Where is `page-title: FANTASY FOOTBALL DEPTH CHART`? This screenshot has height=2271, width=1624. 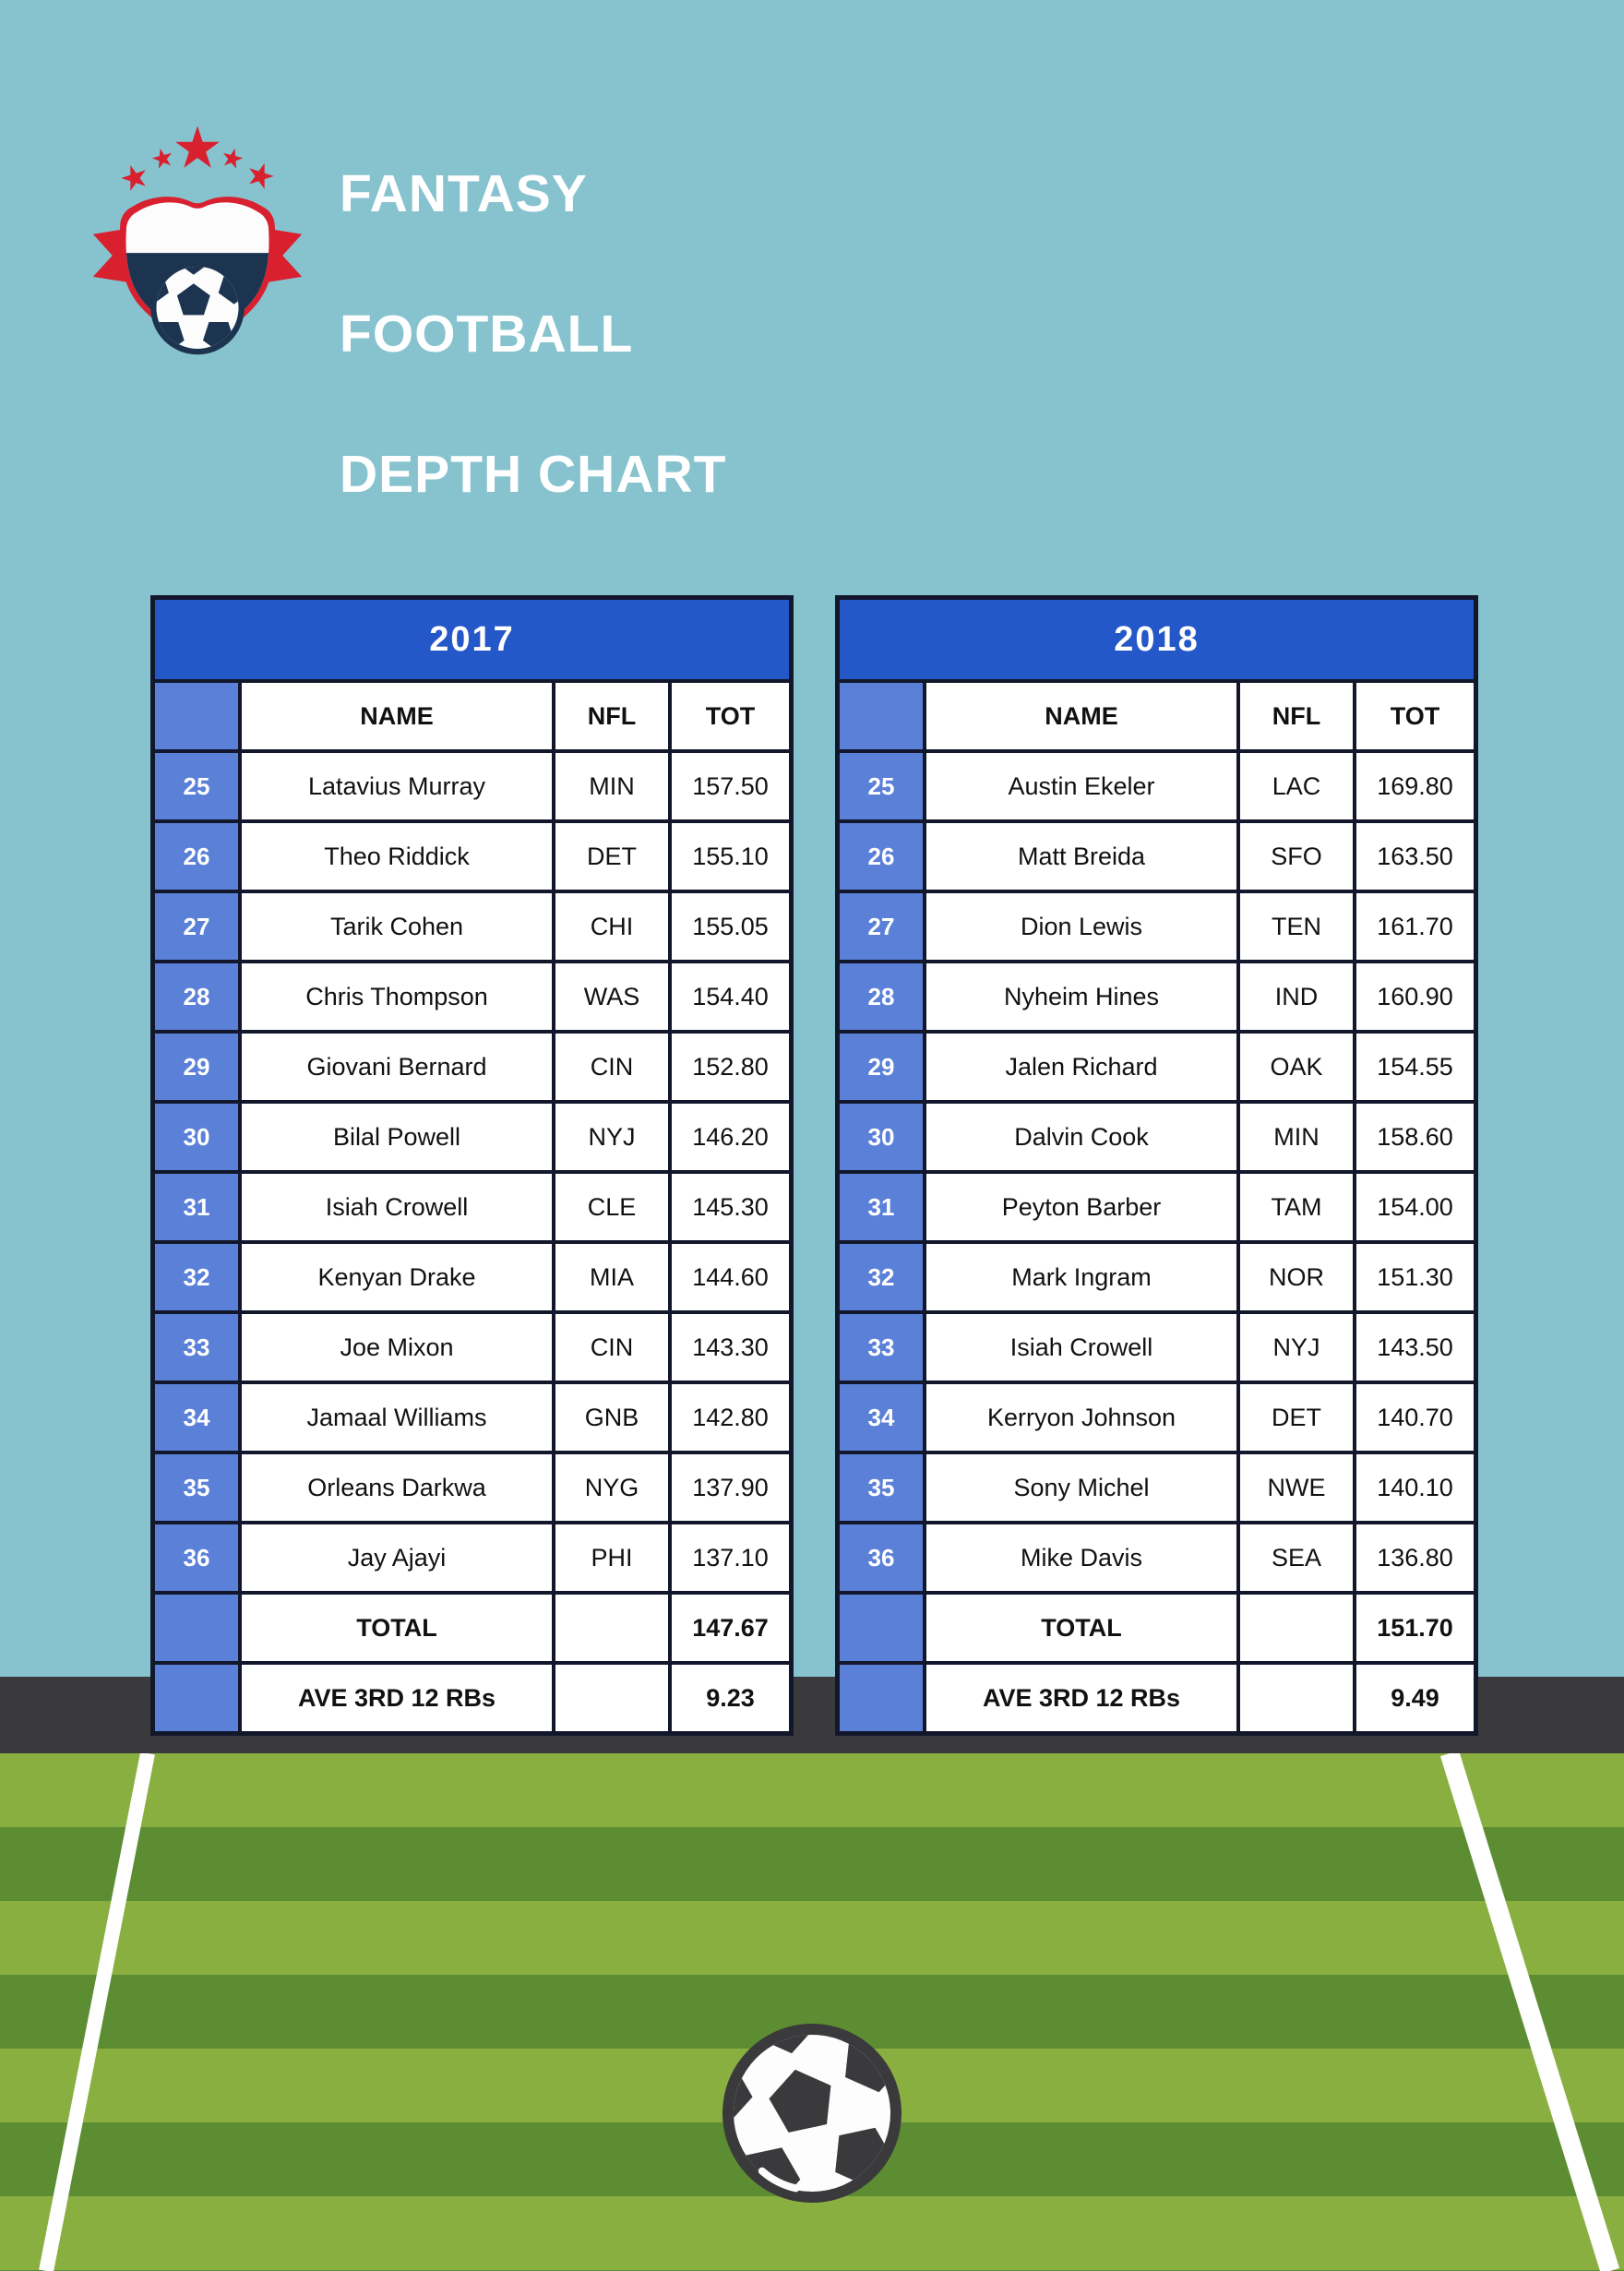
page-title: FANTASY FOOTBALL DEPTH CHART is located at coordinates (533, 334).